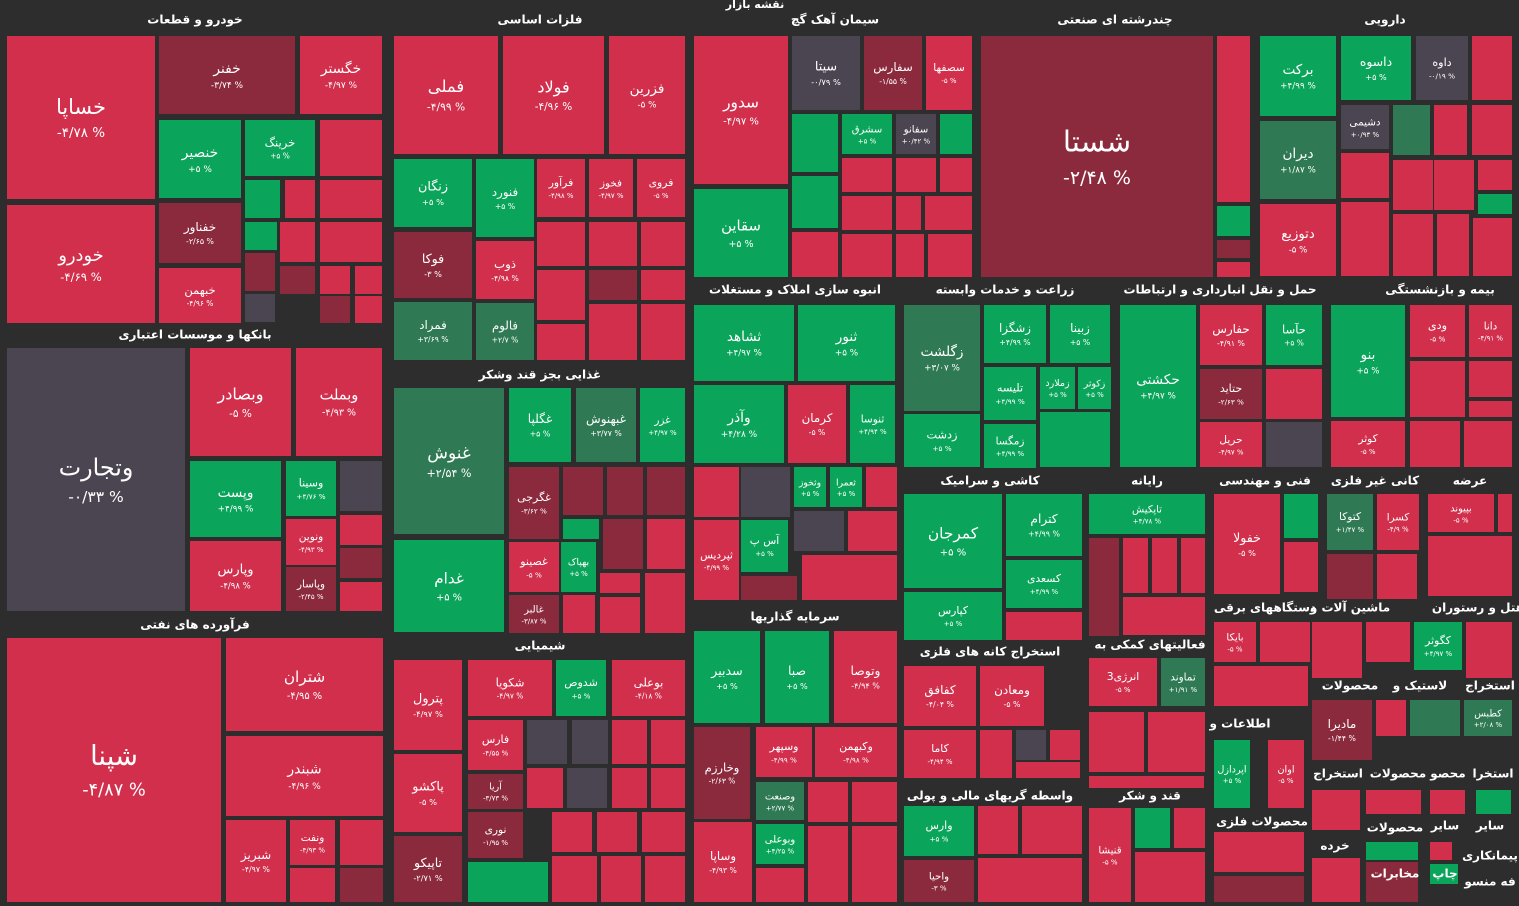 This screenshot has width=1519, height=906. I want to click on tile-value: -۴/۶۹ %, so click(80, 277).